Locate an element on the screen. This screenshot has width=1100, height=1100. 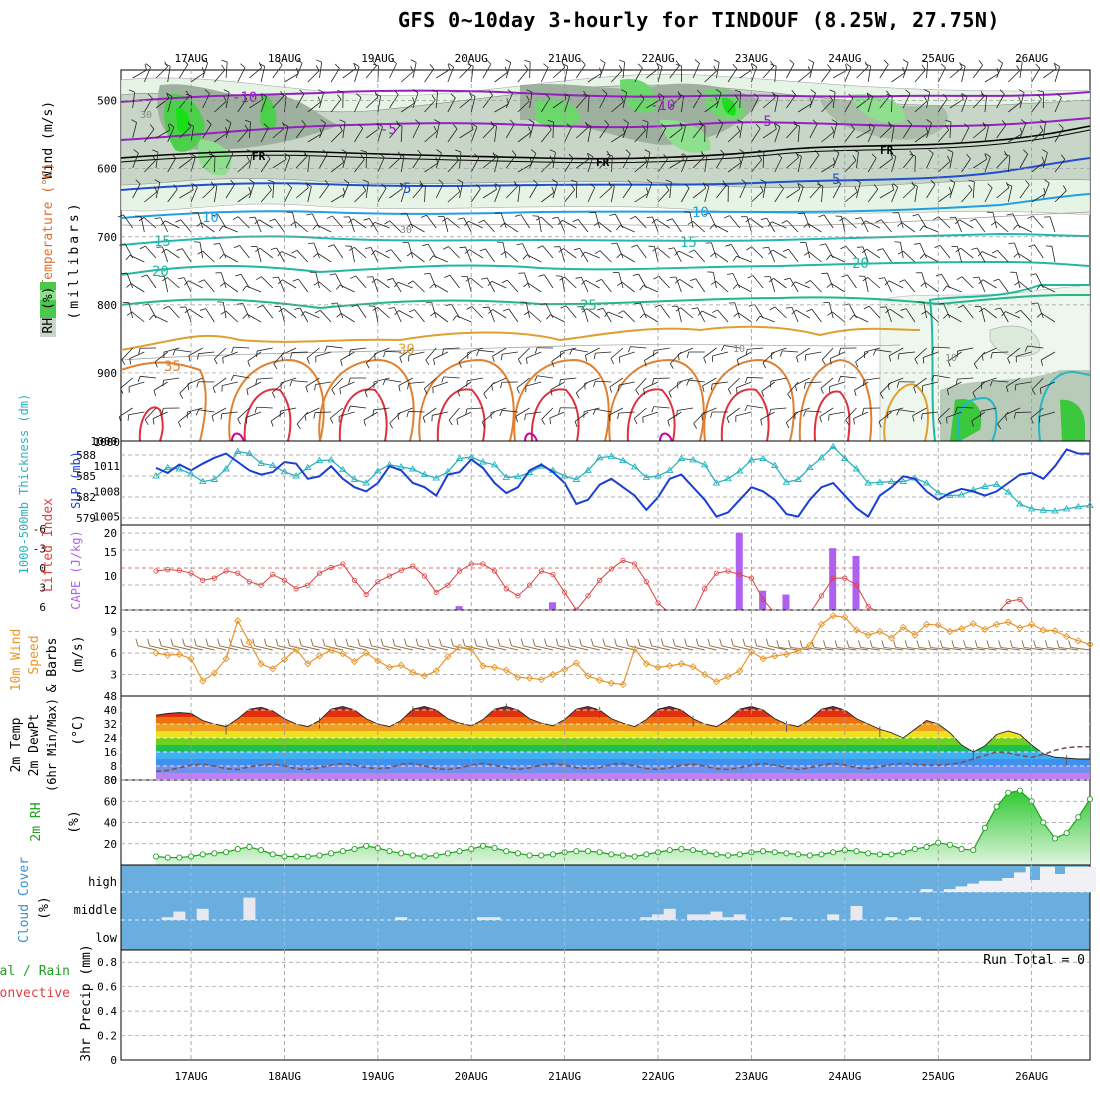
ylabel-temp2m-a: 2m Temp is located at coordinates (16, 744).